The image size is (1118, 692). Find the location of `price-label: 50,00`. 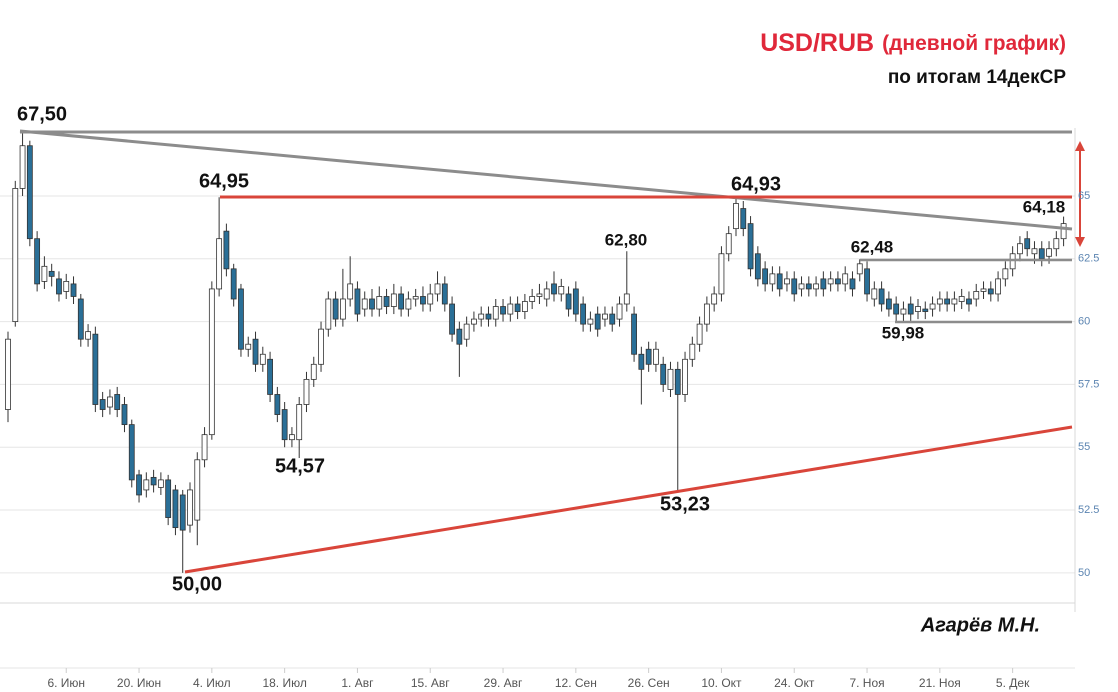

price-label: 50,00 is located at coordinates (197, 584).